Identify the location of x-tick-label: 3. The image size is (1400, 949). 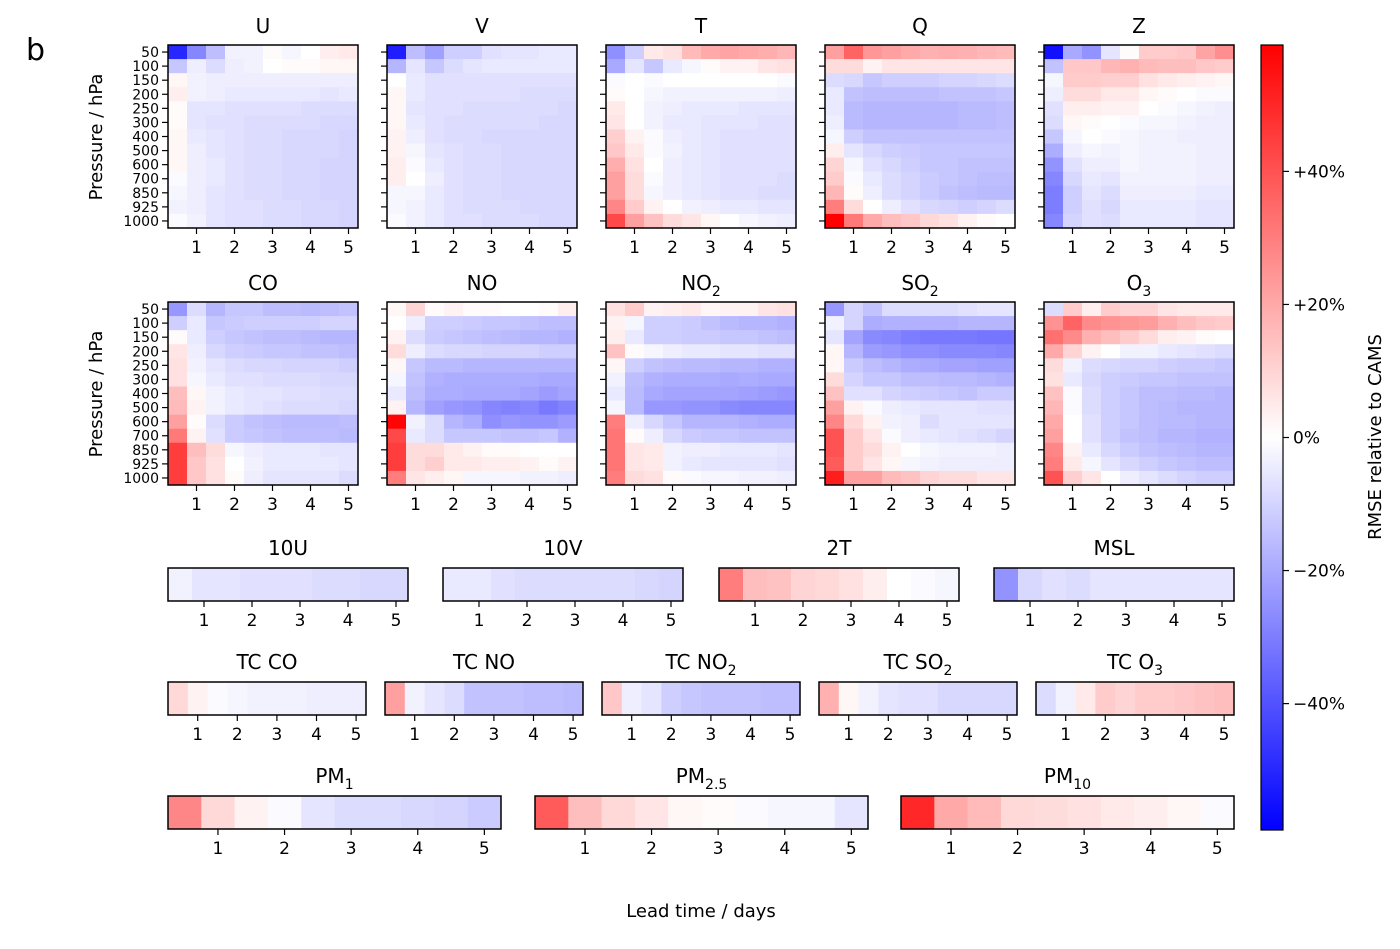
(929, 505).